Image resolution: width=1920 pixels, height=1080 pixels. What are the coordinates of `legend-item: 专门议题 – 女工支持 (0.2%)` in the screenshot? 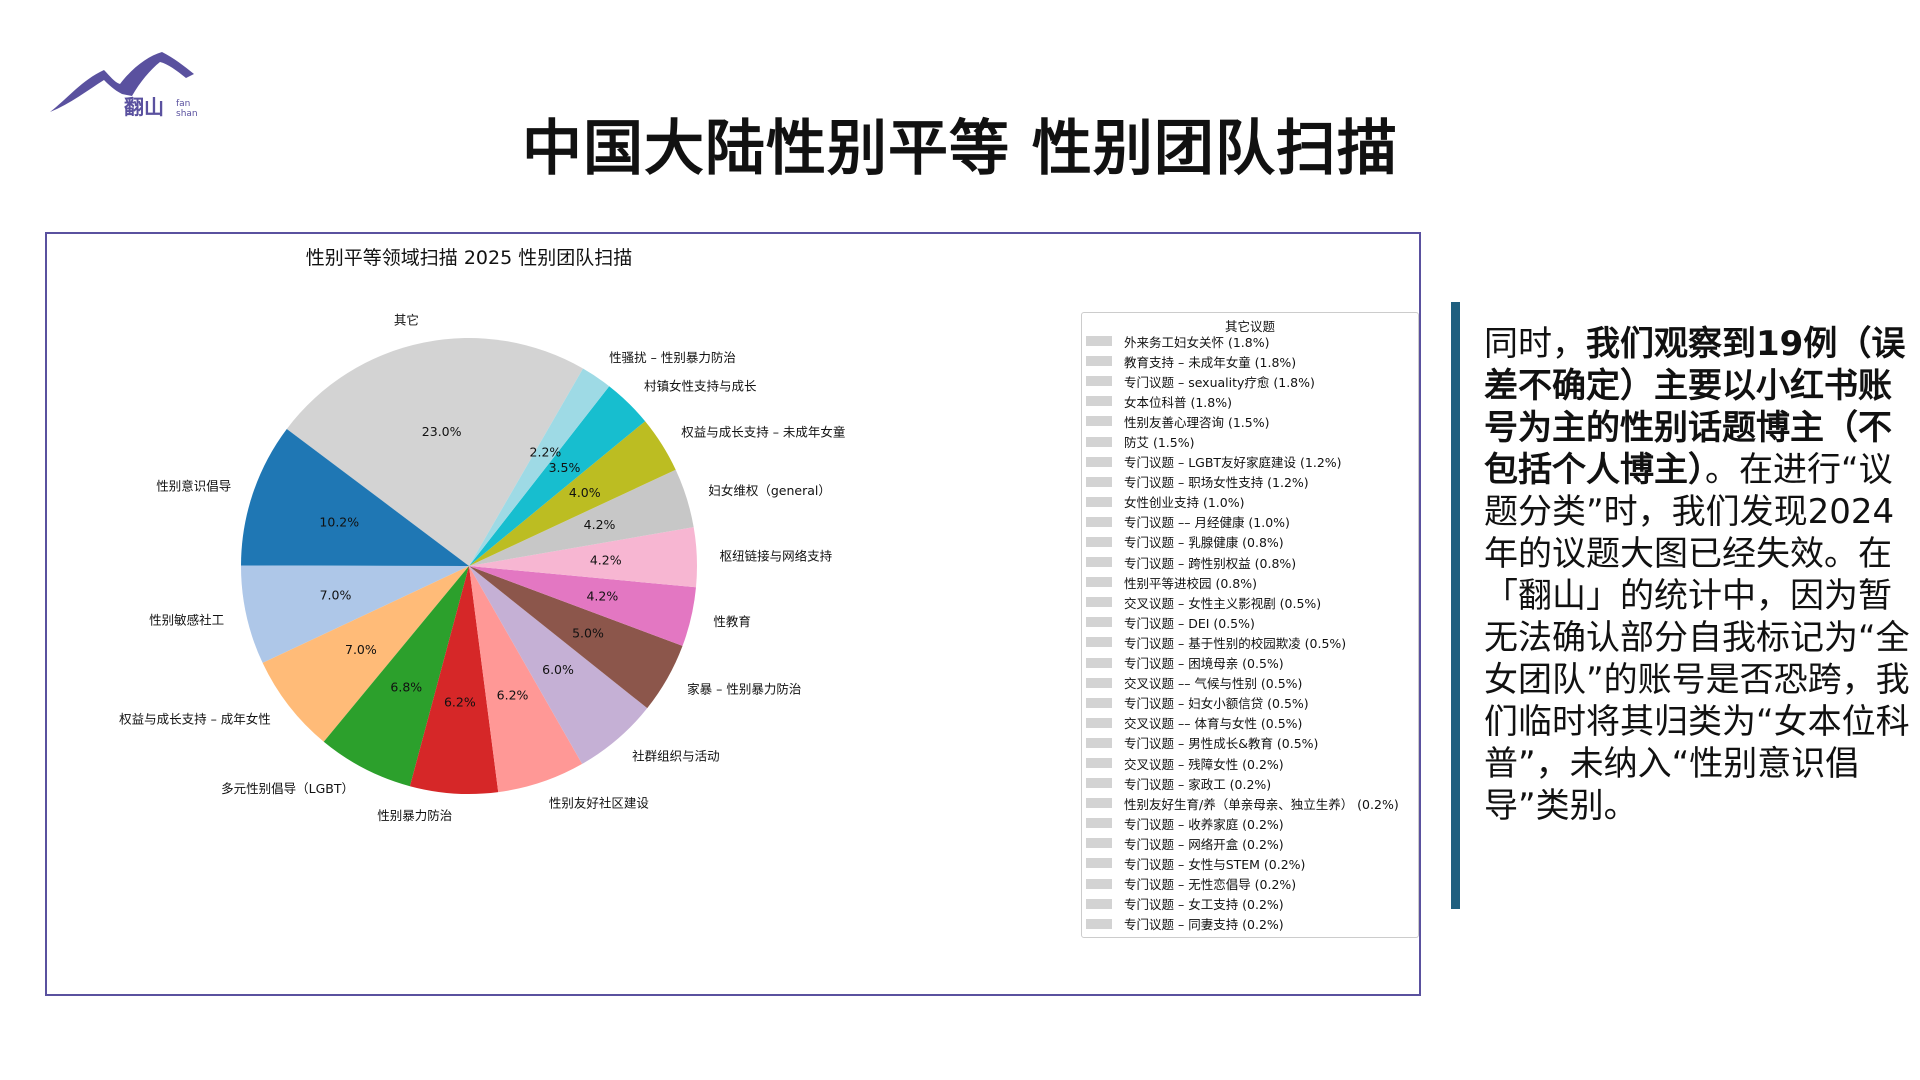 It's located at (1250, 904).